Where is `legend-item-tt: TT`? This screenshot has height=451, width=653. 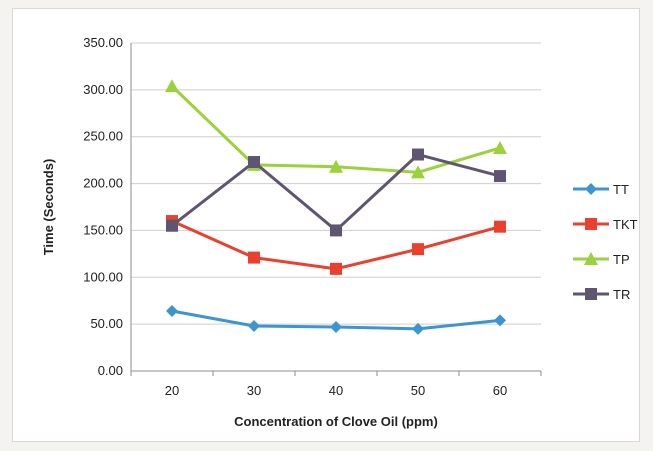 legend-item-tt: TT is located at coordinates (601, 189).